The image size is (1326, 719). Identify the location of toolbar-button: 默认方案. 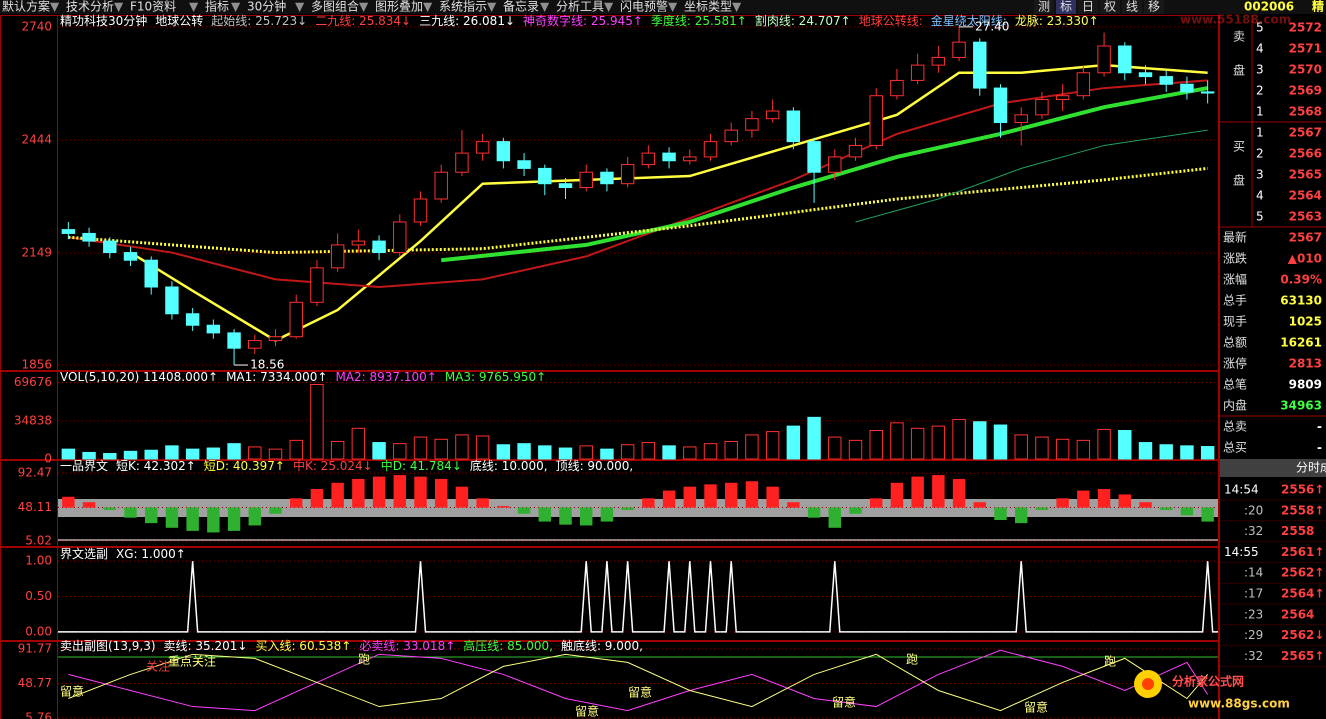
(26, 7).